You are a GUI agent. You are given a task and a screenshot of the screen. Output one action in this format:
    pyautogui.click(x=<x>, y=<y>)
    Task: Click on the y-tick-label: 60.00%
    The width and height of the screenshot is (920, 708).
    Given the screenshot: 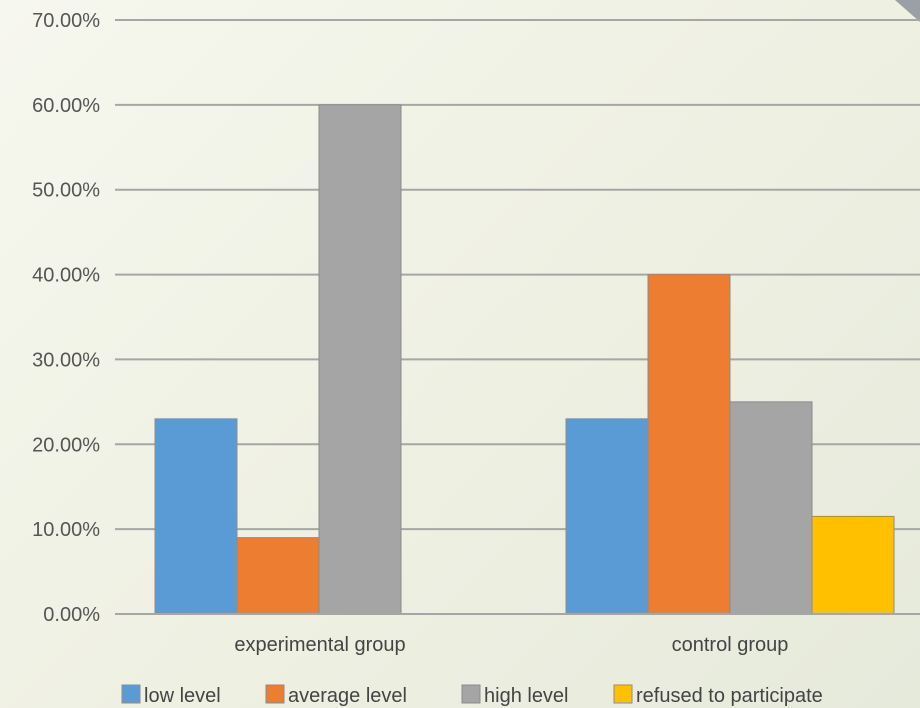 What is the action you would take?
    pyautogui.click(x=66, y=106)
    